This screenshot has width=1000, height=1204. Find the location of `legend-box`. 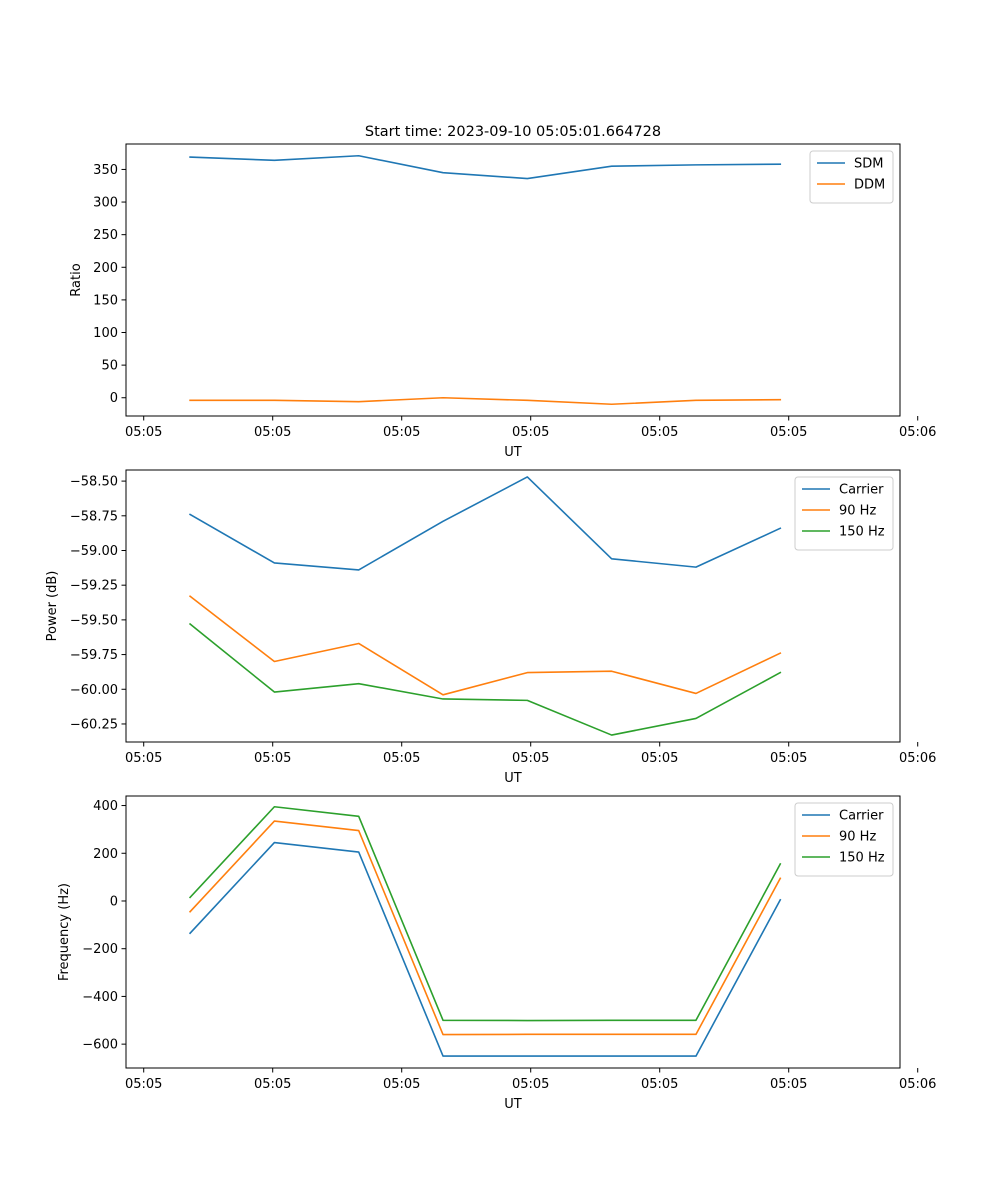

legend-box is located at coordinates (851, 177).